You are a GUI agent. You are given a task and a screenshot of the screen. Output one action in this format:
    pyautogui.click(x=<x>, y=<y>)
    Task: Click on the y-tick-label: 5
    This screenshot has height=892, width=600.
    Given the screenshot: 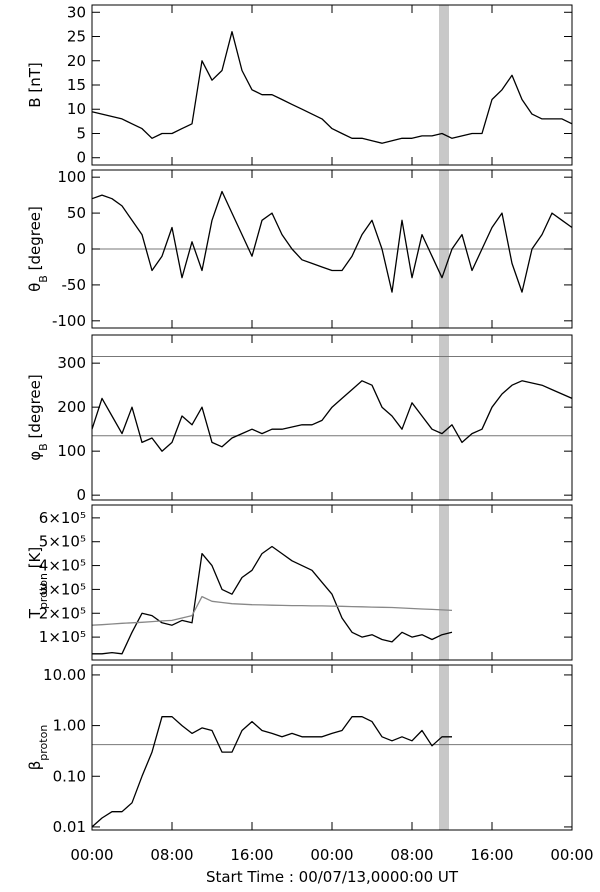 What is the action you would take?
    pyautogui.click(x=81, y=133)
    